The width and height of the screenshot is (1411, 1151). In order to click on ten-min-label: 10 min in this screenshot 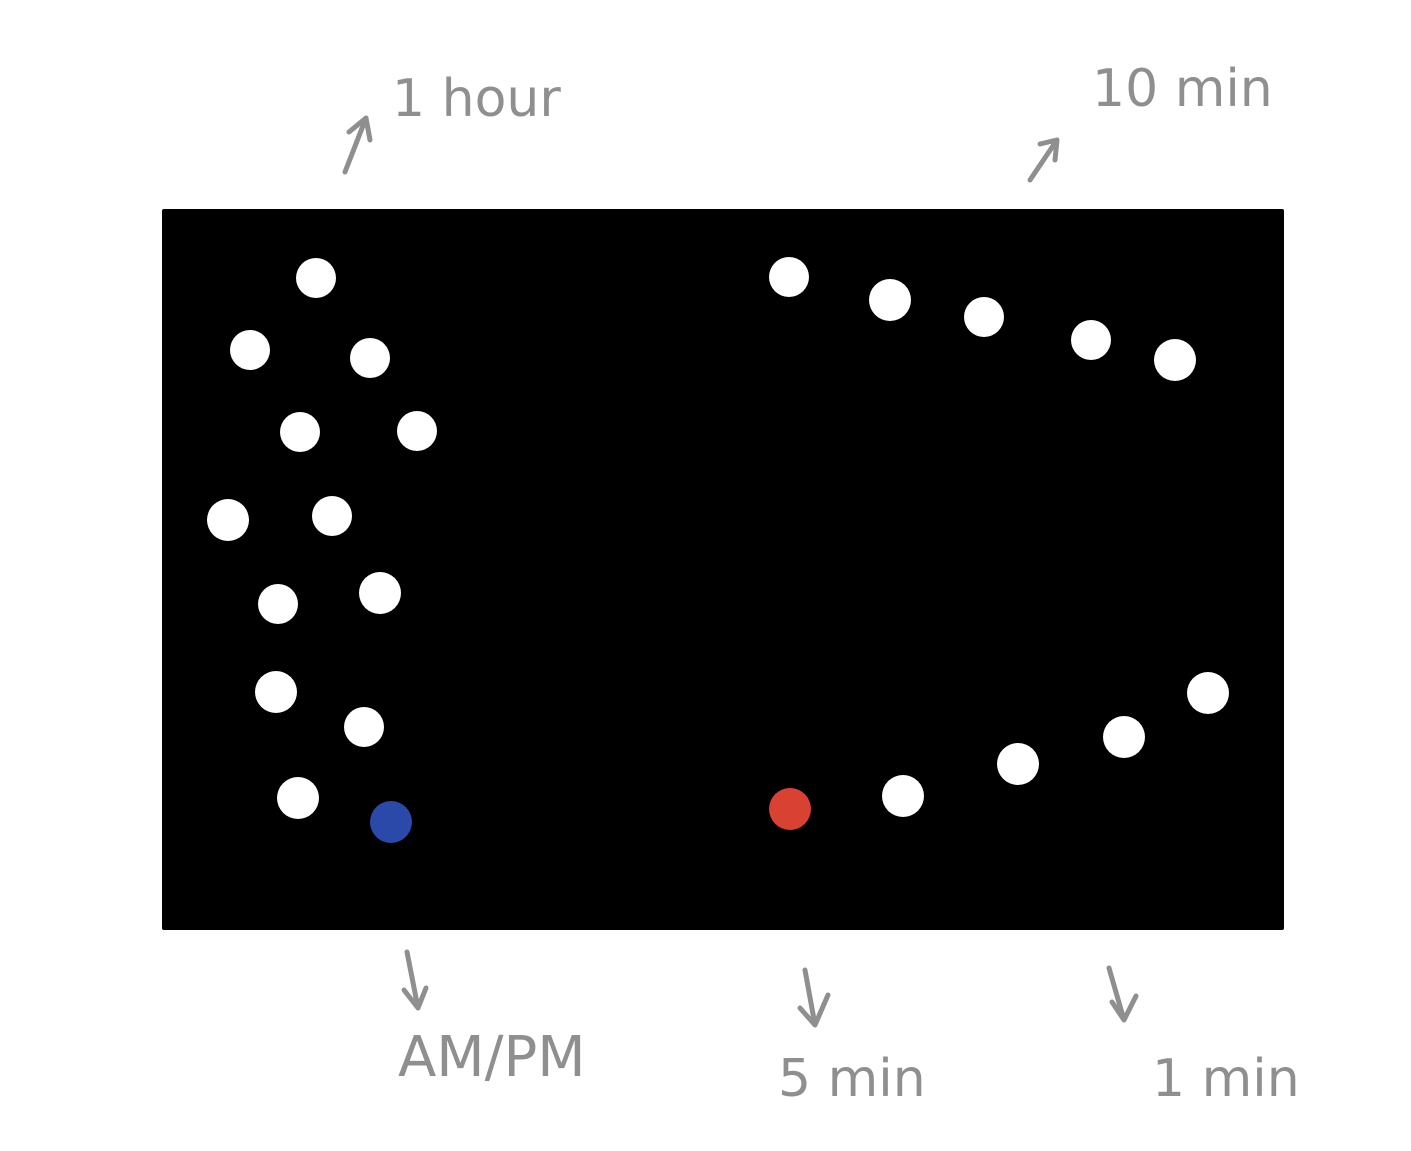, I will do `click(1182, 89)`.